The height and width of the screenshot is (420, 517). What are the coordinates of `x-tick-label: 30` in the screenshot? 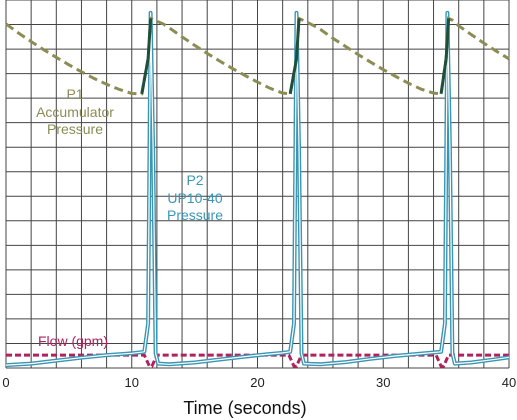 It's located at (383, 382).